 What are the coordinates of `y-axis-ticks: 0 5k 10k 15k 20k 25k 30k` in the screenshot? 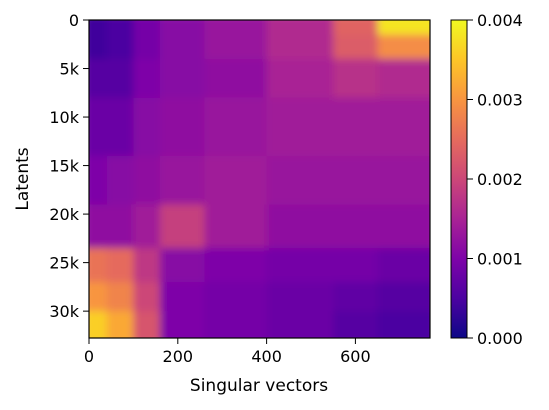 It's located at (69, 166).